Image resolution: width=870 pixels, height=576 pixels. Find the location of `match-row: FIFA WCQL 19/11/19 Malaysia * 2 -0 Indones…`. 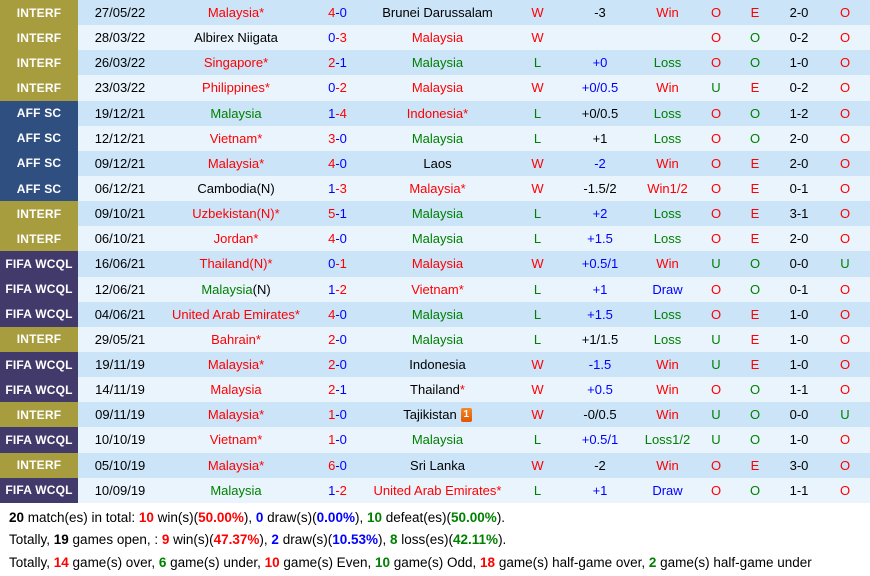

match-row: FIFA WCQL 19/11/19 Malaysia * 2 -0 Indones… is located at coordinates (435, 364).